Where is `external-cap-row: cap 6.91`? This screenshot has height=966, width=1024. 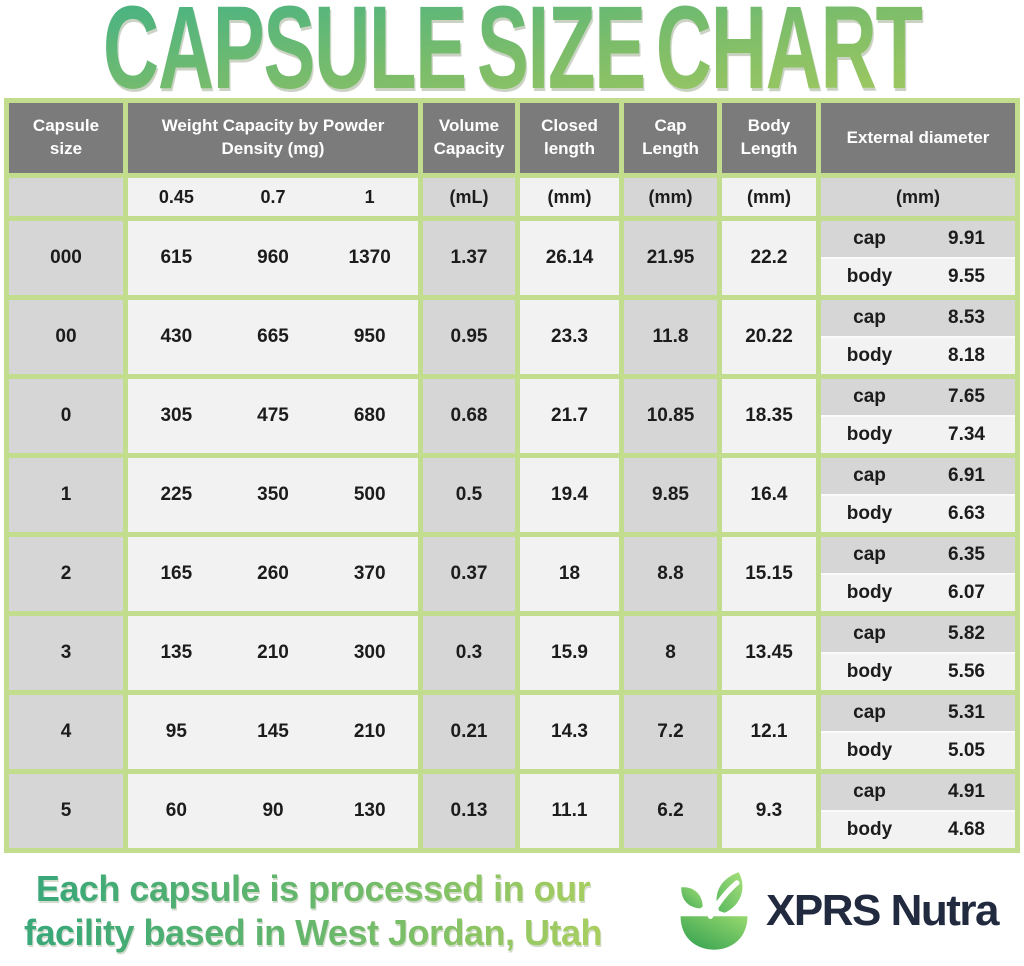
external-cap-row: cap 6.91 is located at coordinates (918, 477).